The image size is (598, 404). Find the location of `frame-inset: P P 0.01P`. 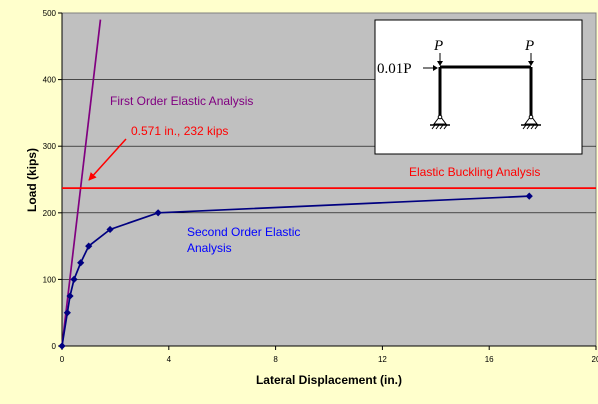

frame-inset: P P 0.01P is located at coordinates (478, 87).